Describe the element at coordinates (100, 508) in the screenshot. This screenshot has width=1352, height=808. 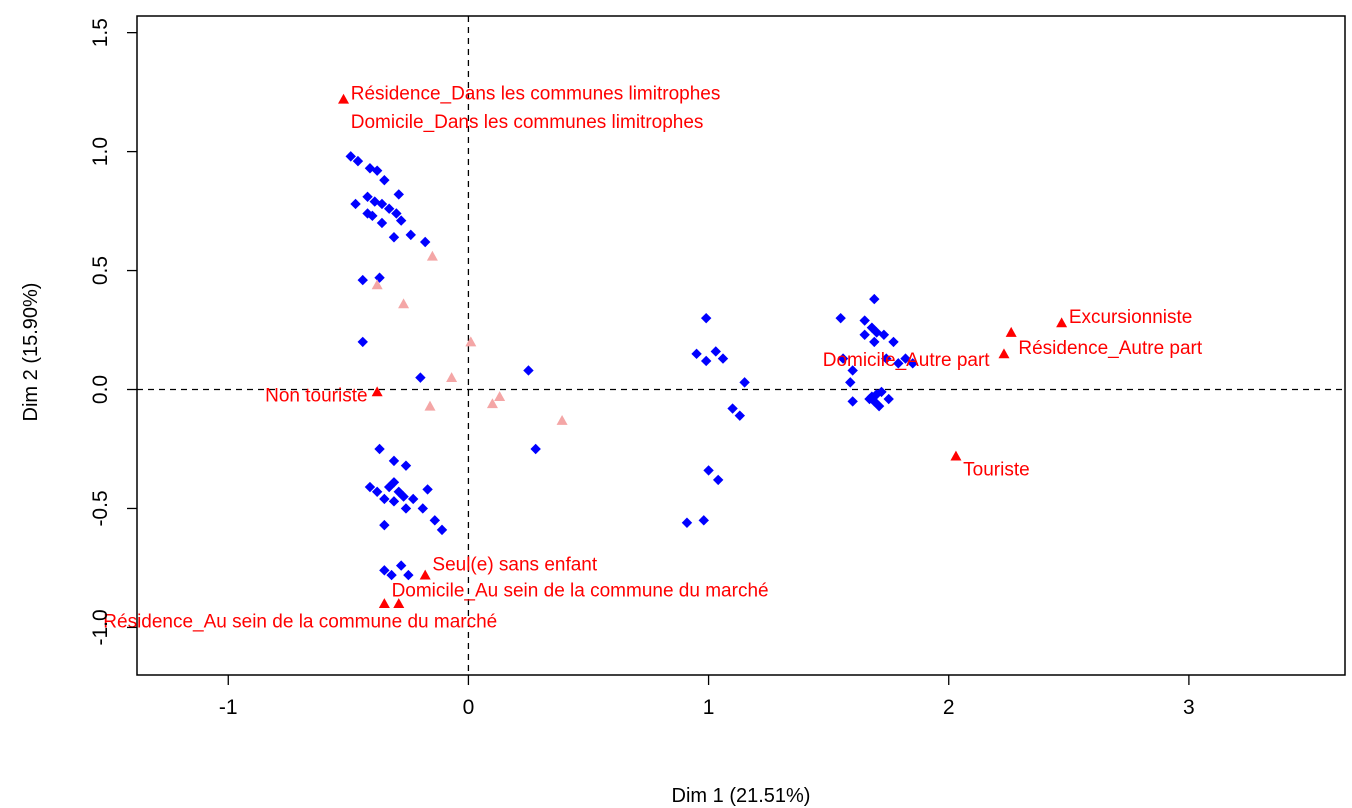
I see `y-tick-label: -0.5` at that location.